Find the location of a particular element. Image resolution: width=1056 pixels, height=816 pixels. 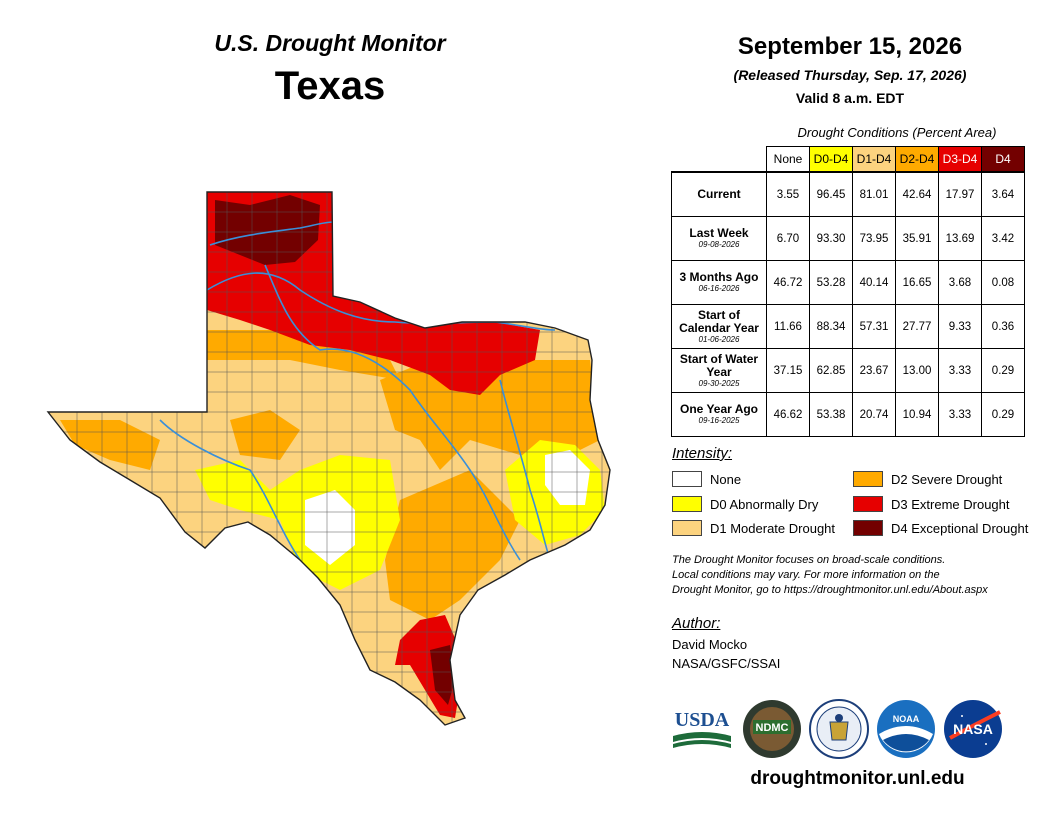

table-header-row: None D0-D4 D1-D4 D2-D4 D3-D4 D4 is located at coordinates (848, 159).